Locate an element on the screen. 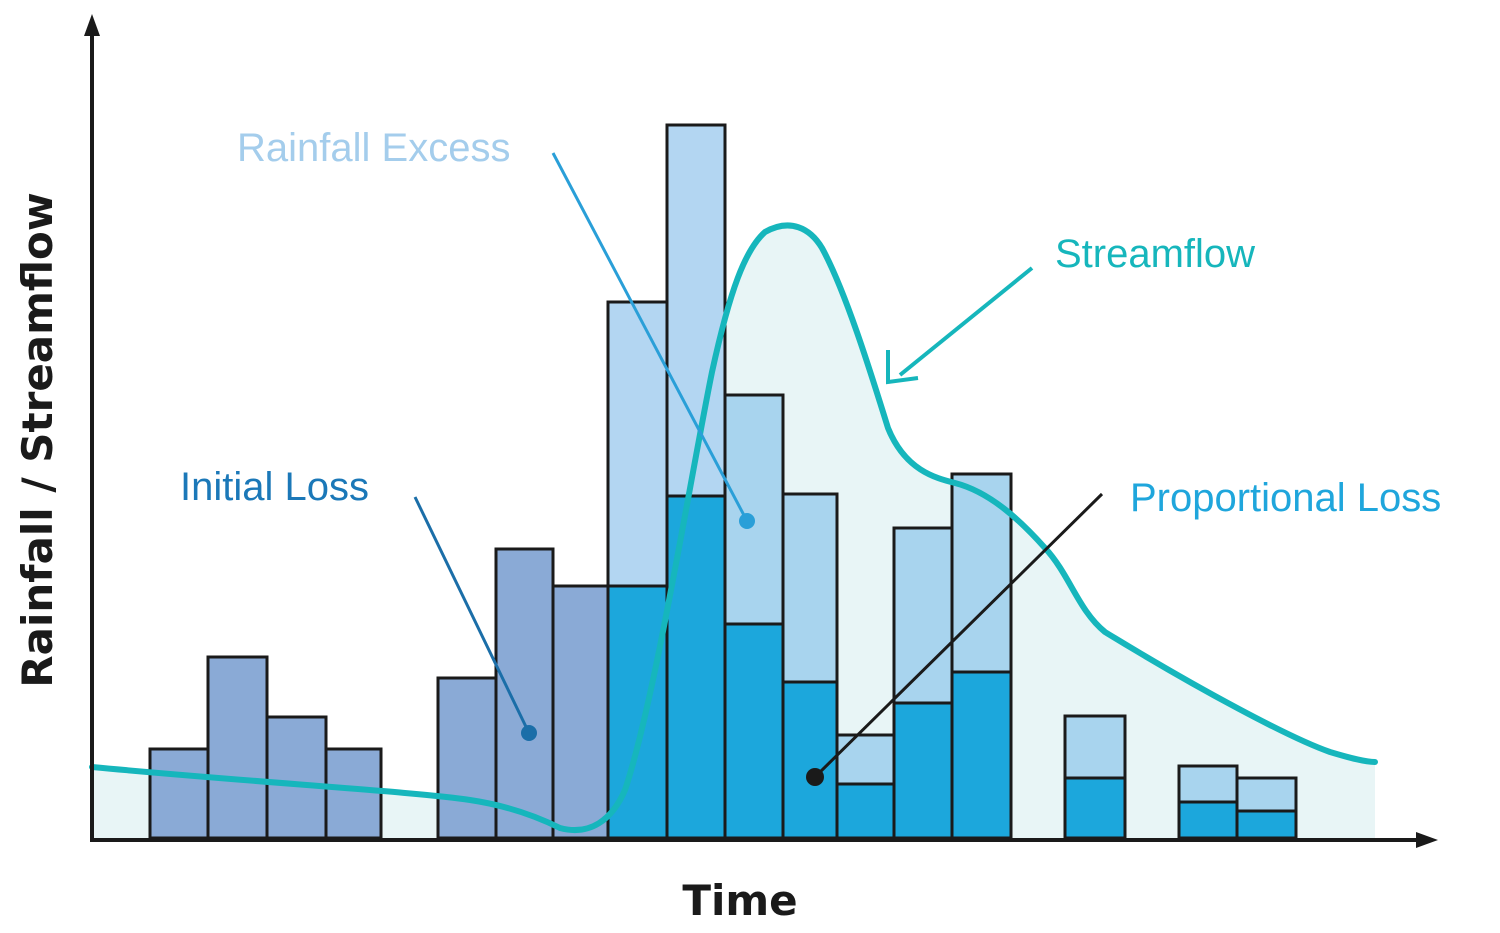  rainfall-excess-marker is located at coordinates (747, 521).